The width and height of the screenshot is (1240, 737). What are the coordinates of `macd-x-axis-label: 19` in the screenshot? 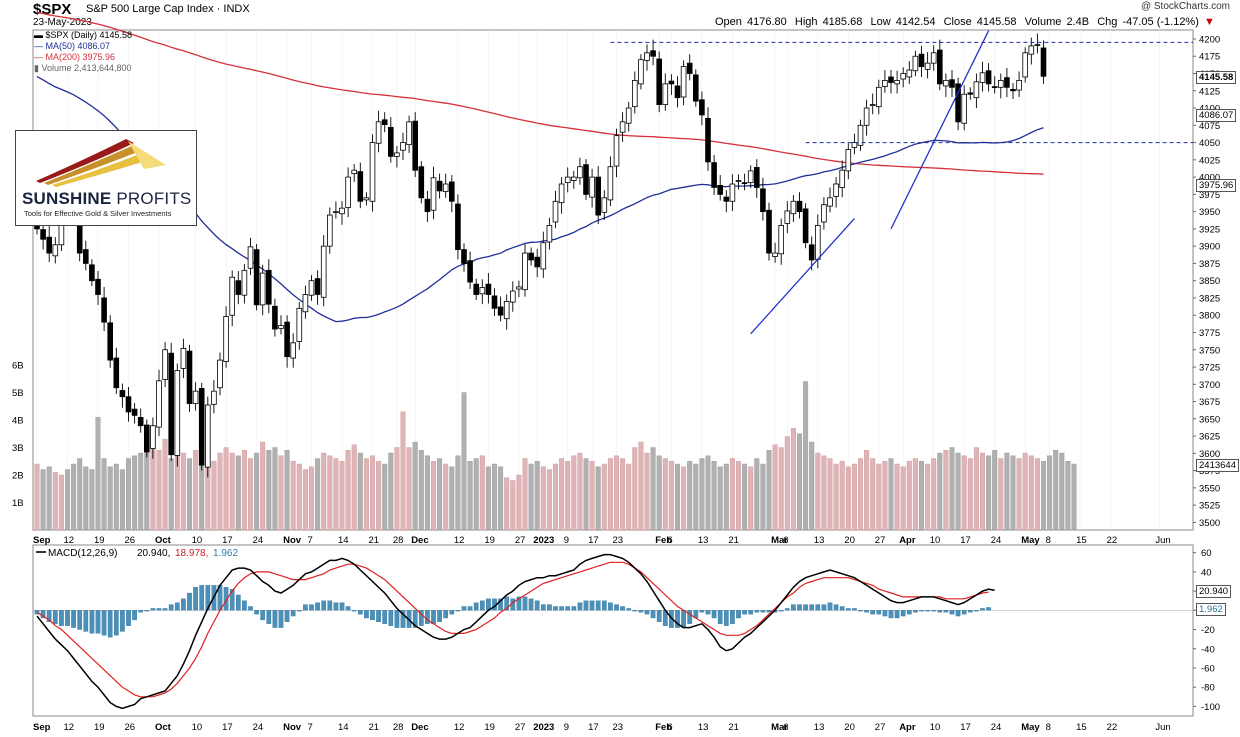 It's located at (489, 727).